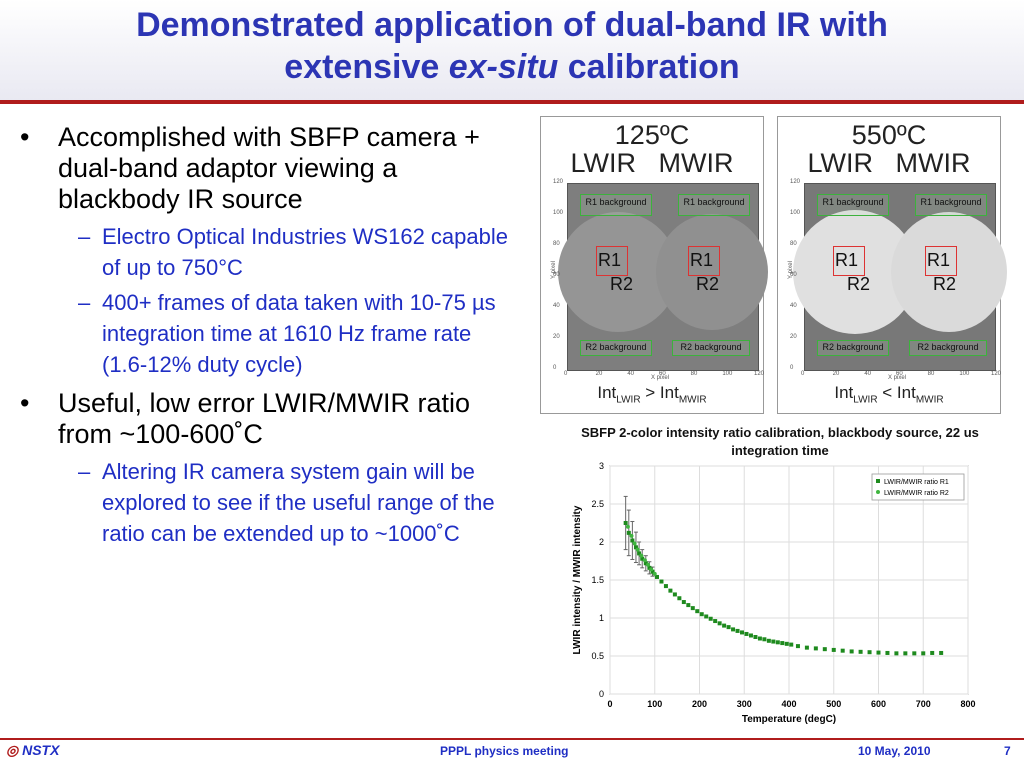 This screenshot has height=768, width=1024. Describe the element at coordinates (597, 580) in the screenshot. I see `y-tick-label: 1.5` at that location.